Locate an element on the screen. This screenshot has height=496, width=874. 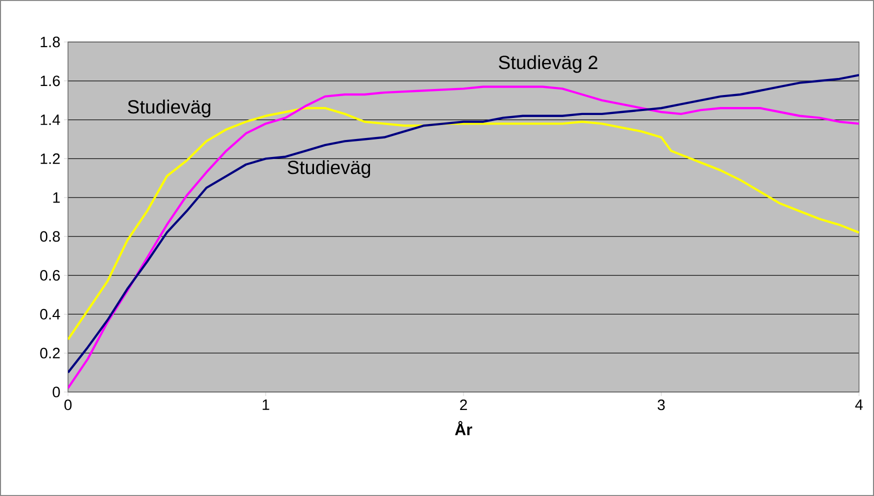
x-tick-label: 0 is located at coordinates (68, 405).